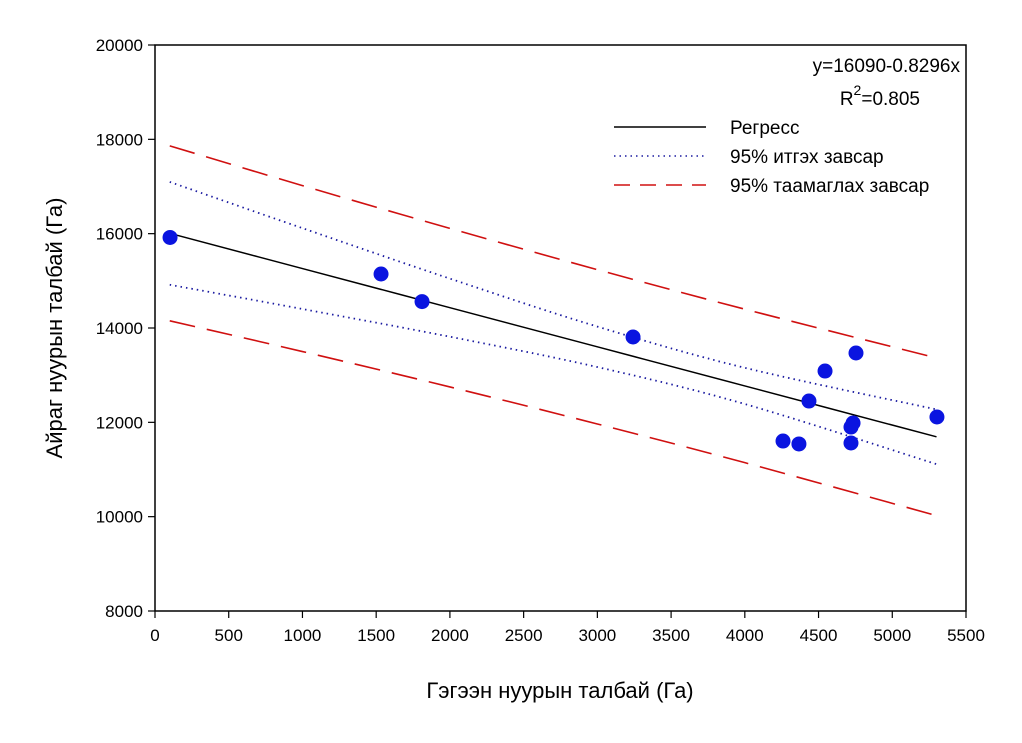  I want to click on y-tick-label: 10000, so click(119, 517).